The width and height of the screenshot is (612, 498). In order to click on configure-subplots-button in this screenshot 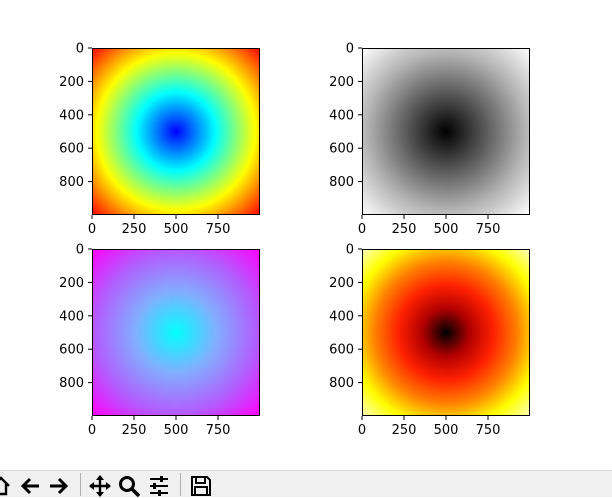, I will do `click(159, 485)`.